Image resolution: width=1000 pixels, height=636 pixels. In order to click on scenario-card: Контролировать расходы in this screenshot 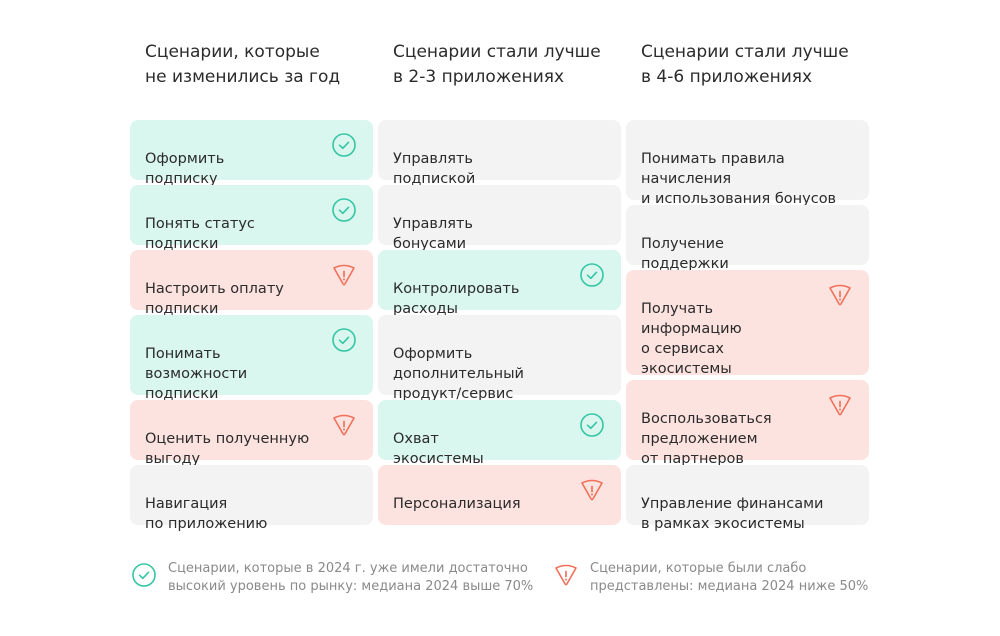, I will do `click(499, 283)`.